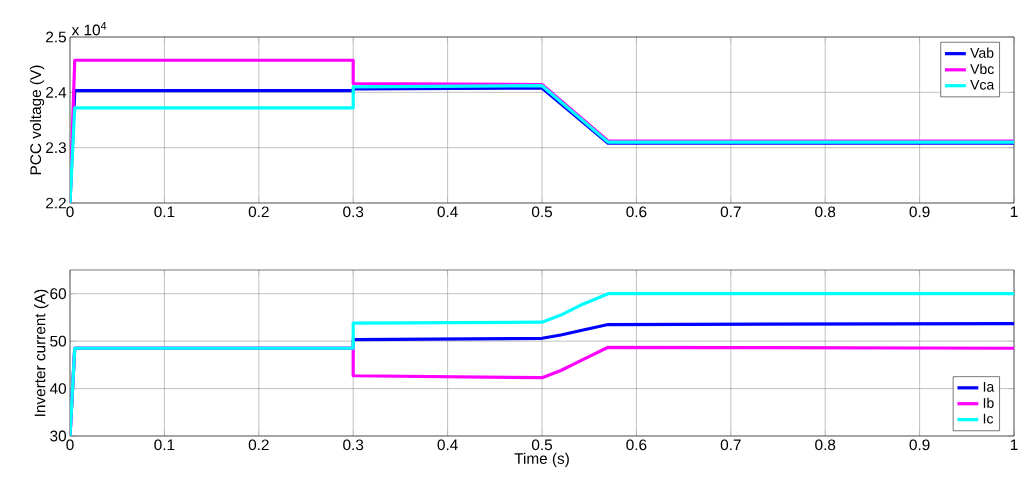 This screenshot has height=487, width=1024. I want to click on legend-label: Ib, so click(988, 402).